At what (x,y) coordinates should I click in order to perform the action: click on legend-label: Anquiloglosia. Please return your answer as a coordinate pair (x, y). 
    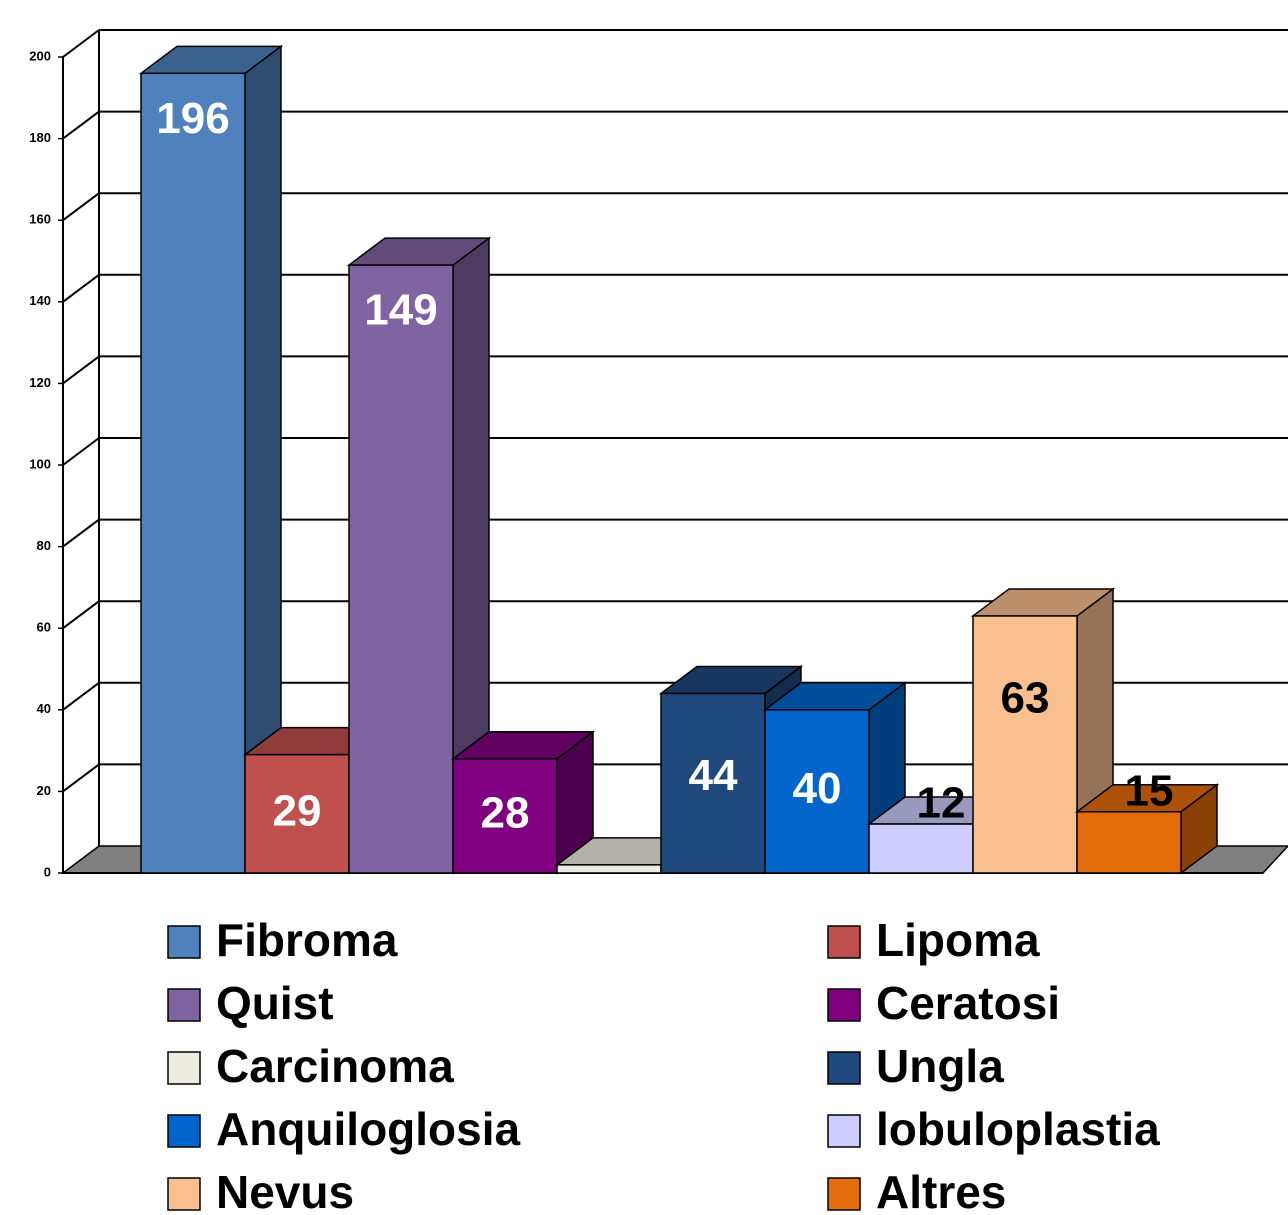
    Looking at the image, I should click on (368, 1129).